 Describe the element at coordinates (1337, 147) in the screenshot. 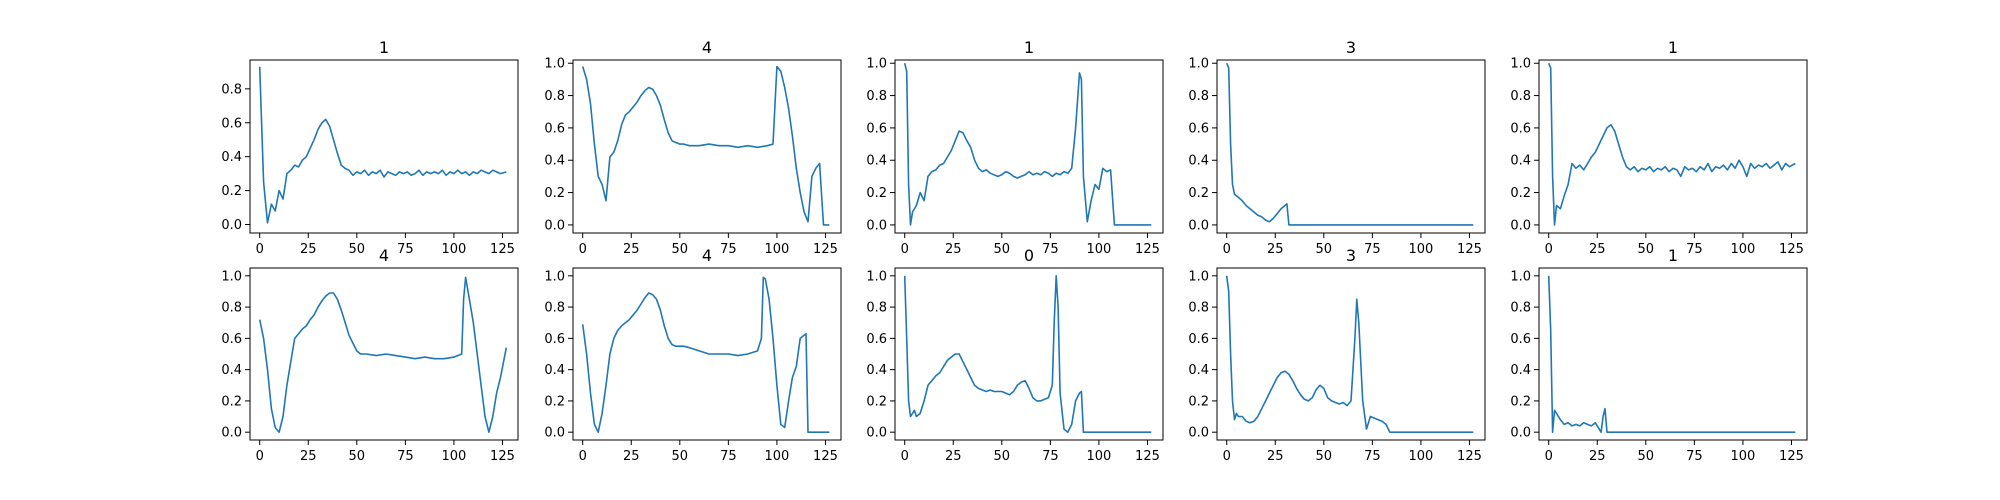

I see `subplot-4: 0 25 50 75 100 125 0.0 0.2 0.4 0.6 0.8 1.0 3` at that location.